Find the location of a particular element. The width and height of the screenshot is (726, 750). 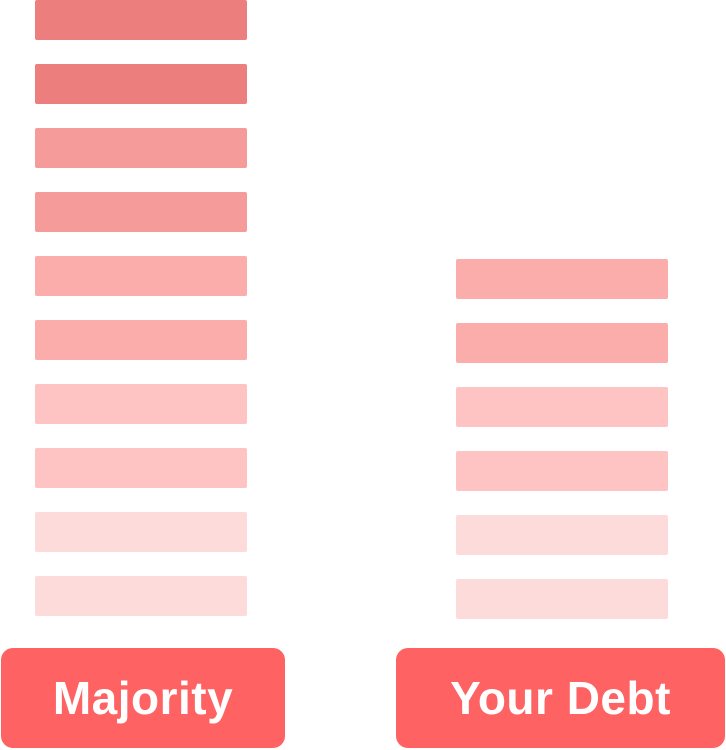

category-label-majority: Majority is located at coordinates (143, 698).